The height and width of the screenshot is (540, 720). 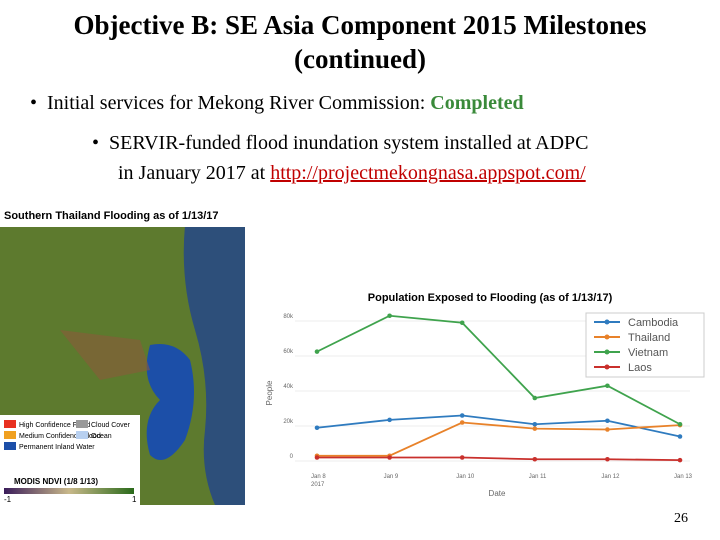 I want to click on legend-label: Vietnam, so click(x=648, y=353).